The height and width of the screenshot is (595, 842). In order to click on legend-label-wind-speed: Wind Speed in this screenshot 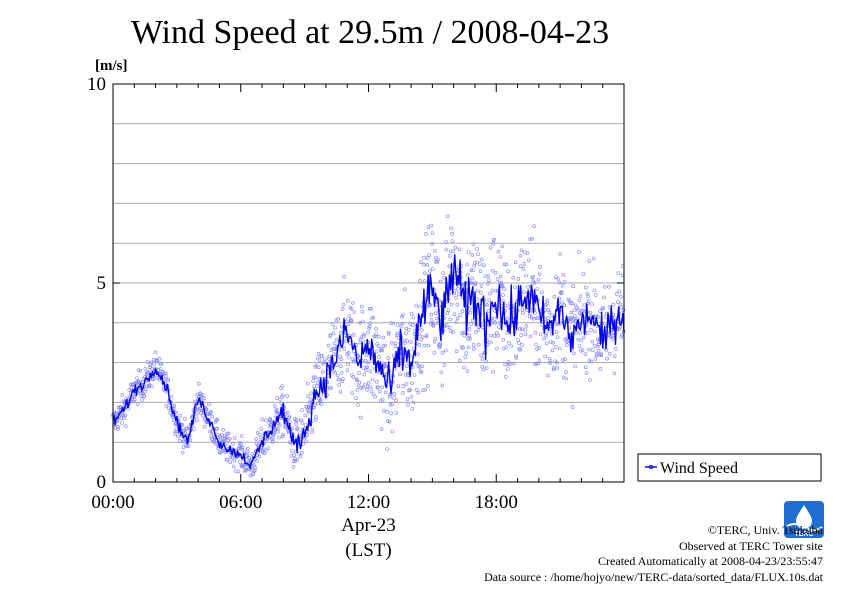, I will do `click(699, 468)`.